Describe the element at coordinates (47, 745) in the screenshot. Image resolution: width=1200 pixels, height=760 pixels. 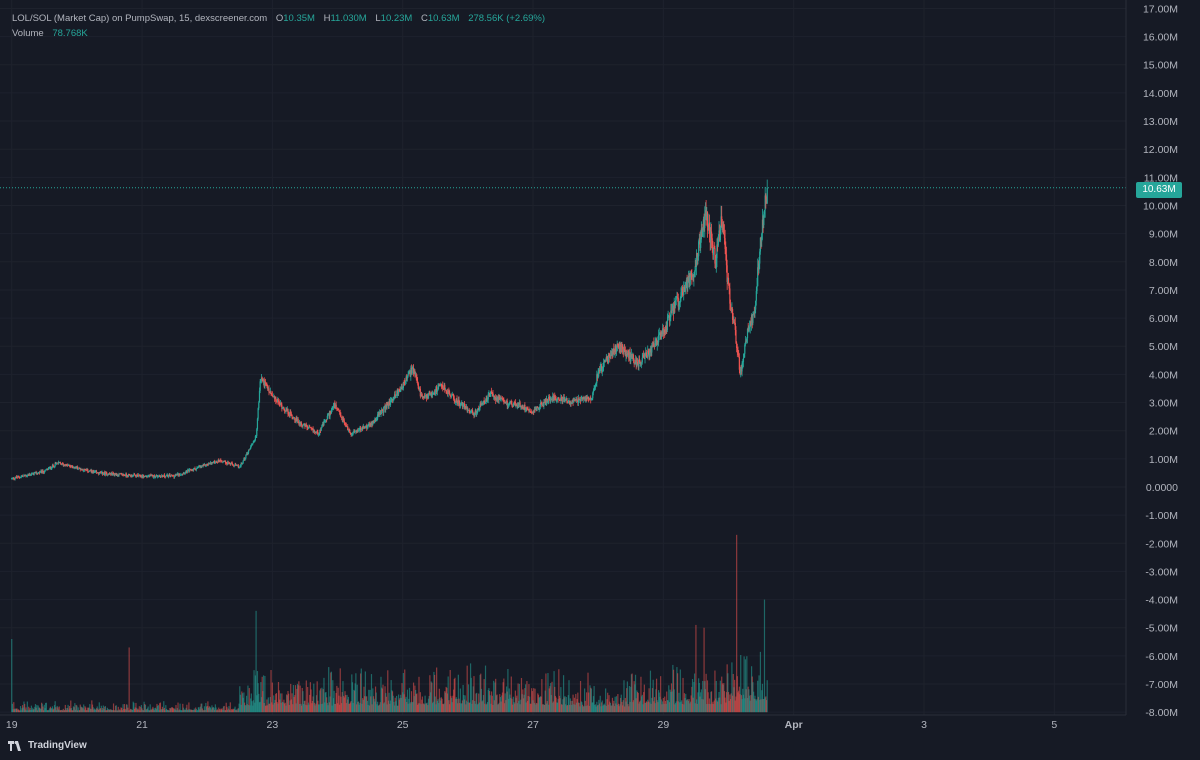
I see `tradingview-logo: TradingView` at that location.